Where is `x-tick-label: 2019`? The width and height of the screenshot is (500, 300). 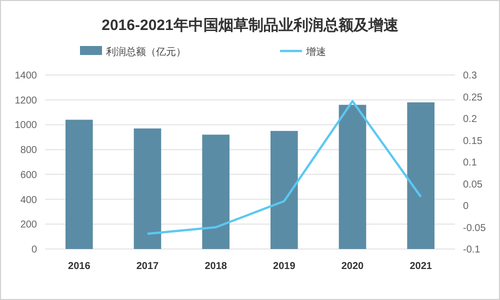 x-tick-label: 2019 is located at coordinates (284, 266).